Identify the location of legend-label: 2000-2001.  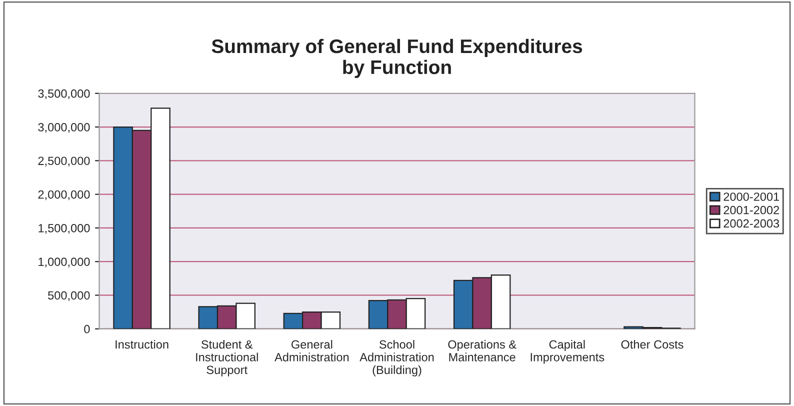
(752, 196).